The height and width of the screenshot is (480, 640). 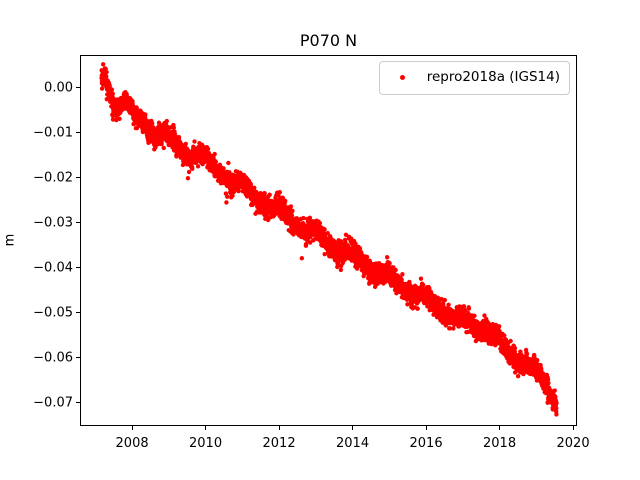 What do you see at coordinates (353, 443) in the screenshot?
I see `x-tick-label: 2014` at bounding box center [353, 443].